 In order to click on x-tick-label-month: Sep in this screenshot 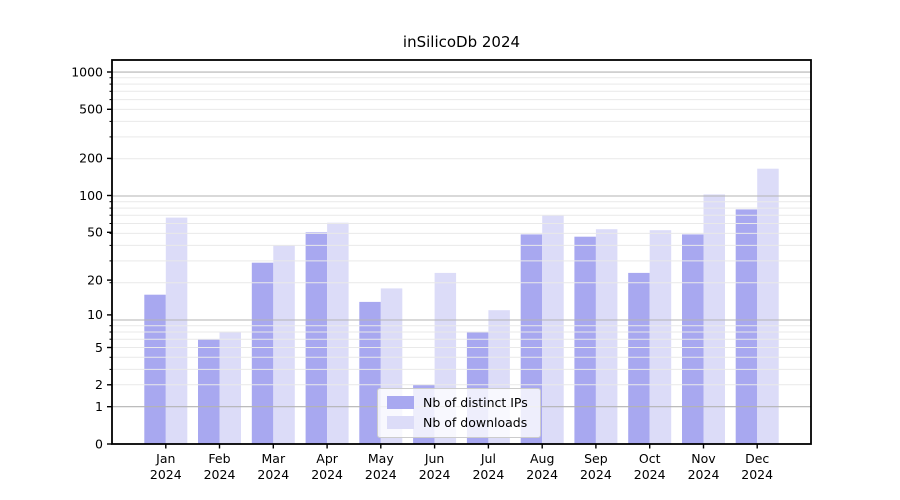, I will do `click(596, 458)`.